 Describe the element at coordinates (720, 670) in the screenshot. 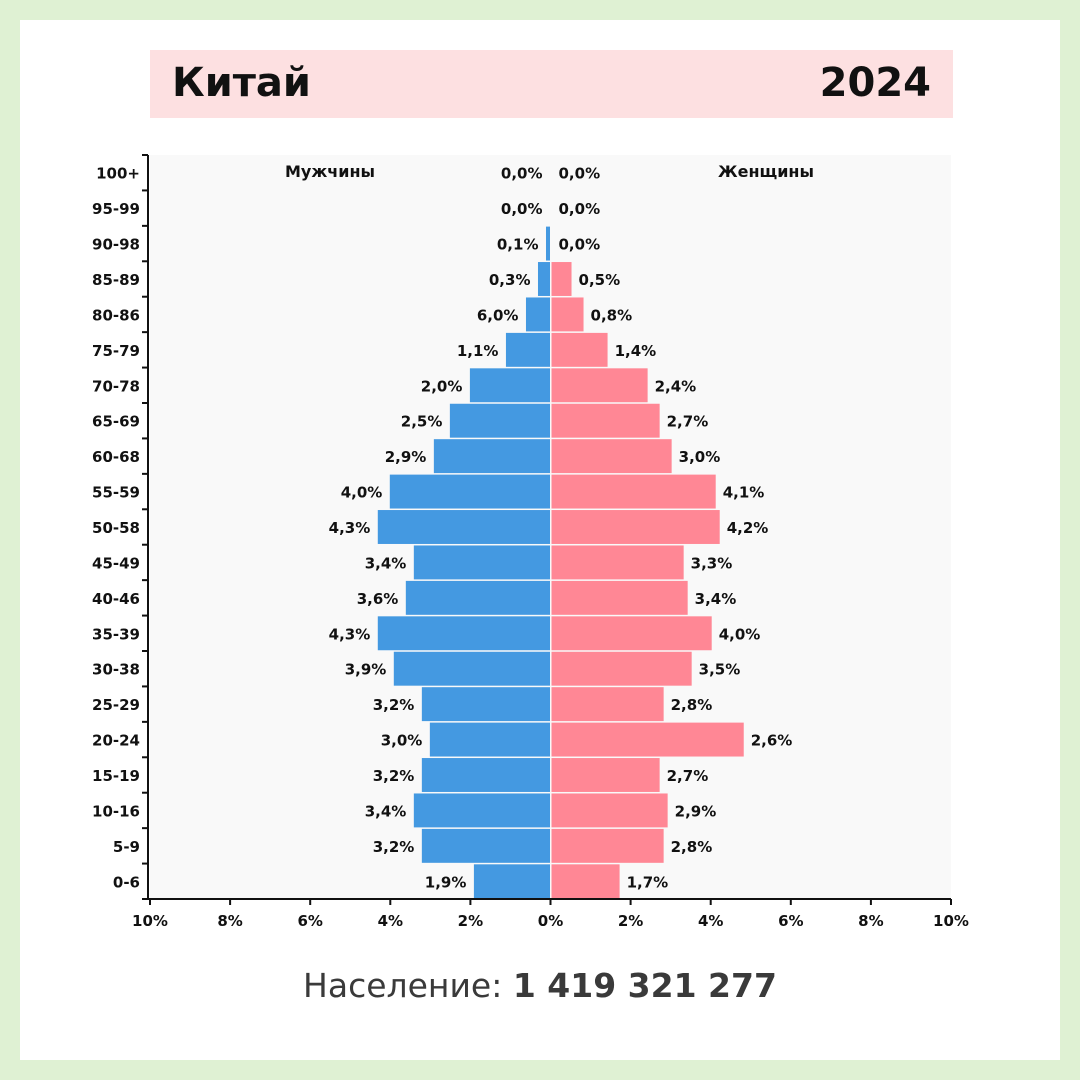

I see `female-data-label: 3,5%` at that location.